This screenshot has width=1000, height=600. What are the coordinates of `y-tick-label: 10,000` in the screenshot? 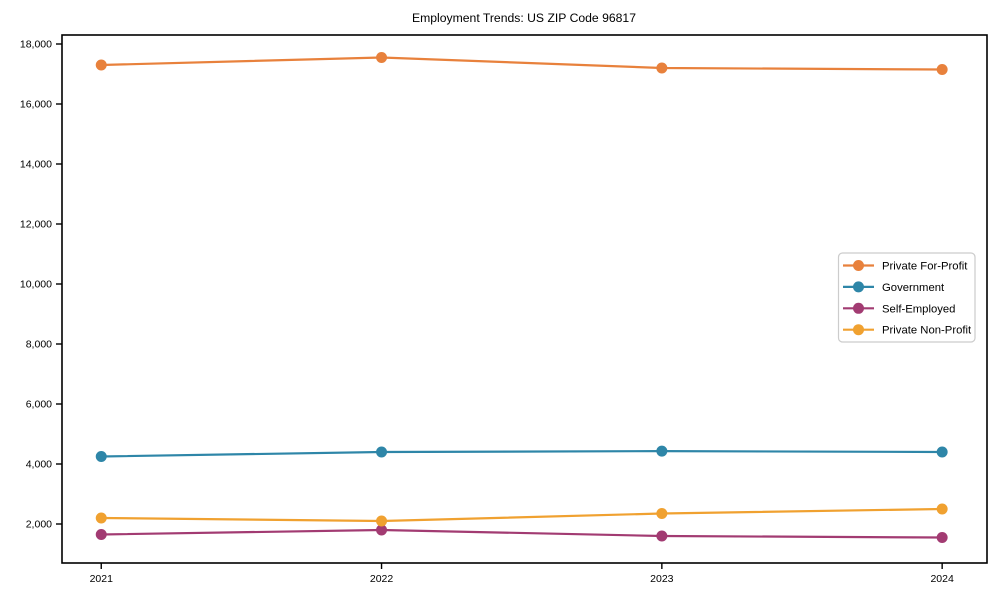 It's located at (36, 285).